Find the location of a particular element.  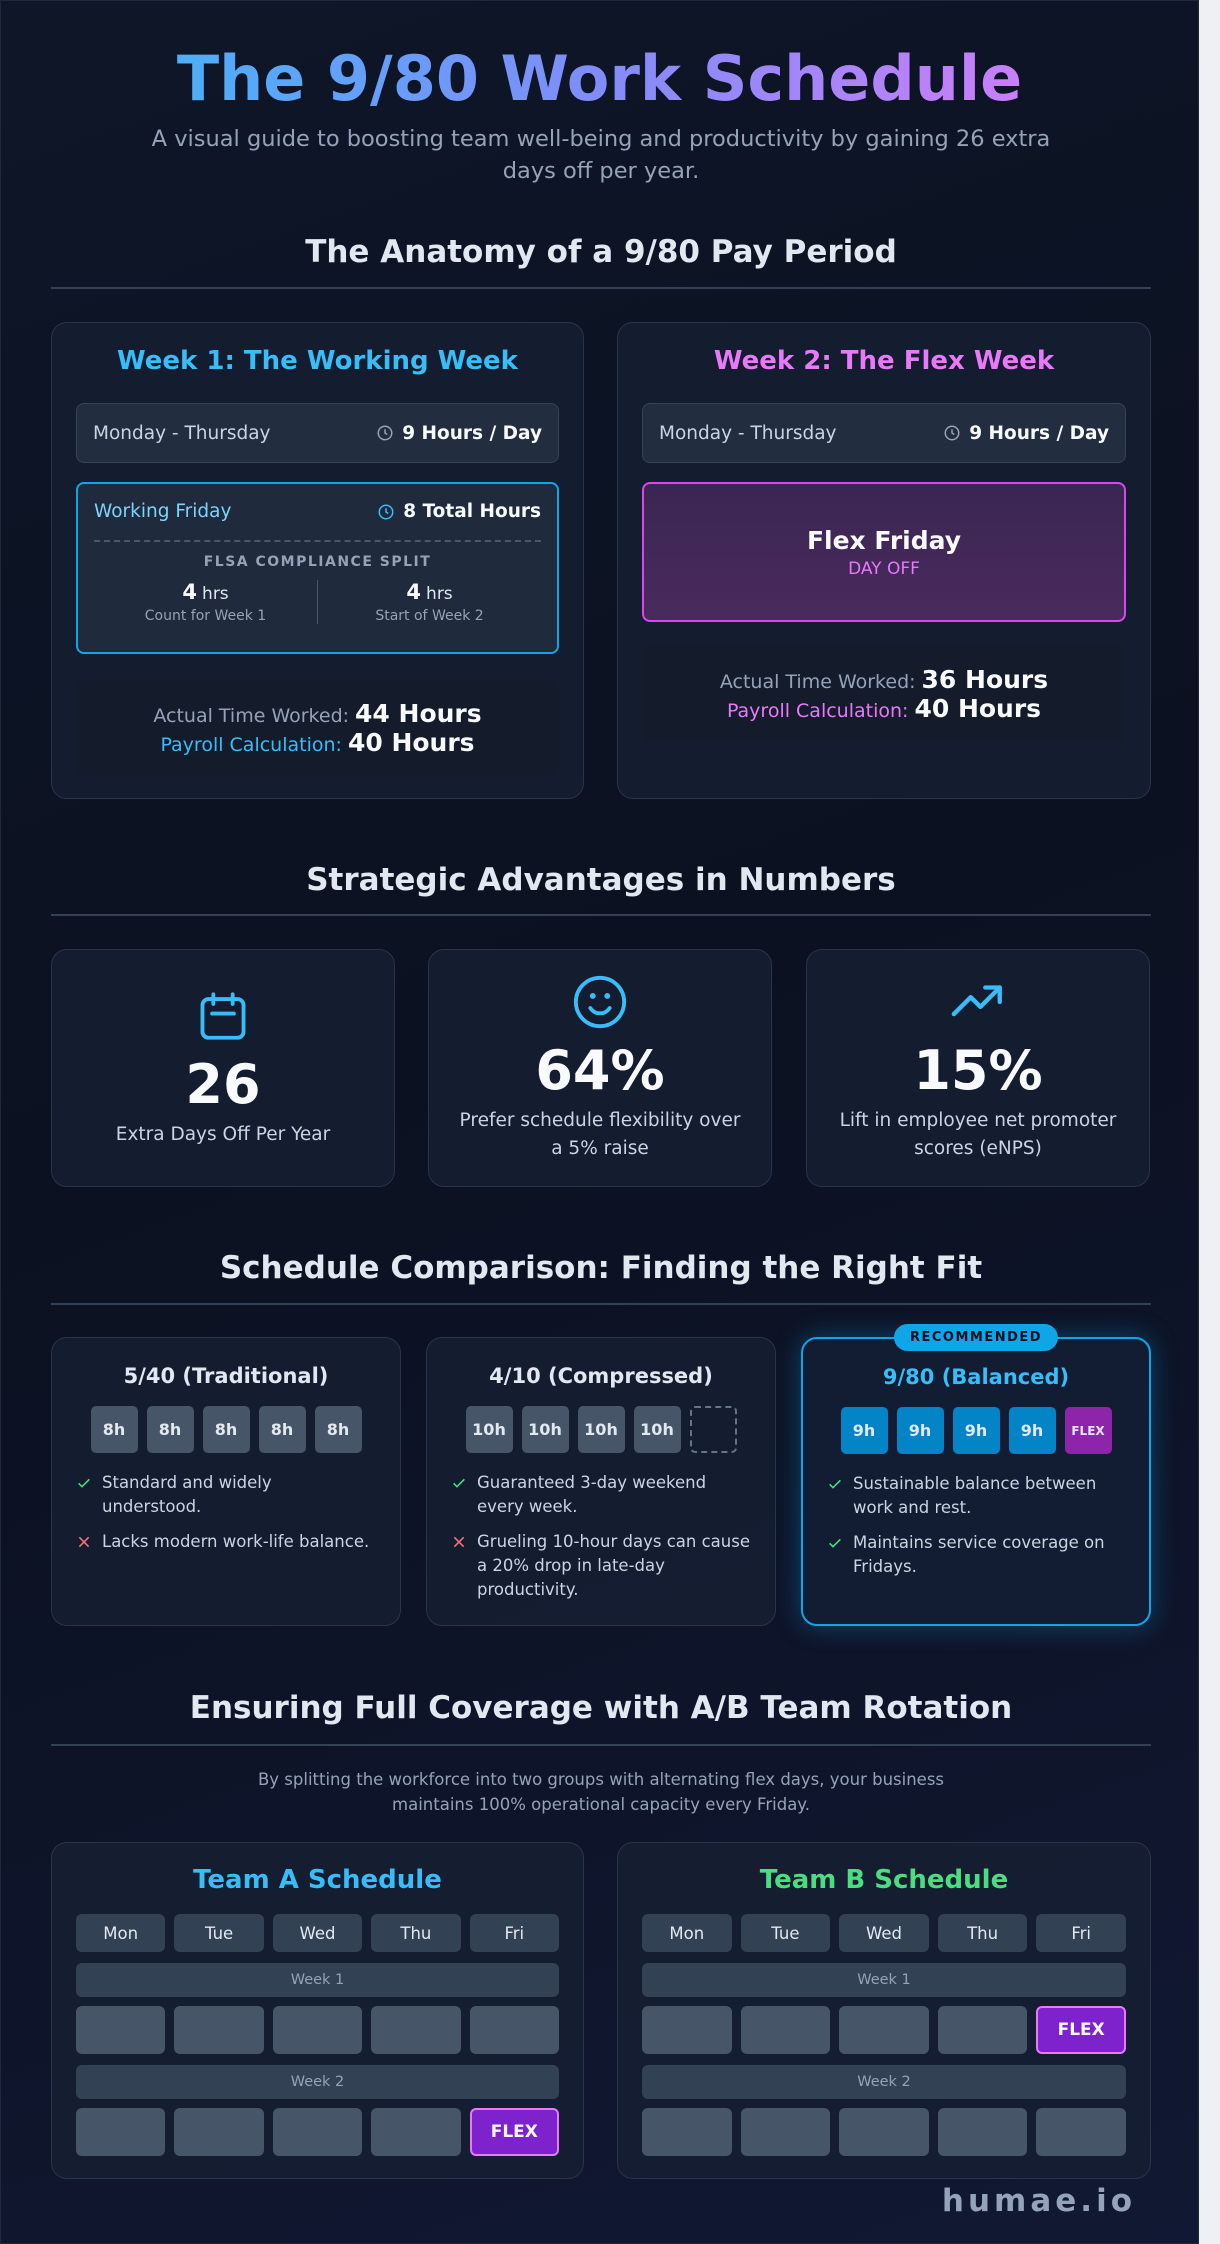

split-part: 4 hrs Count for Week 1 is located at coordinates (205, 602).